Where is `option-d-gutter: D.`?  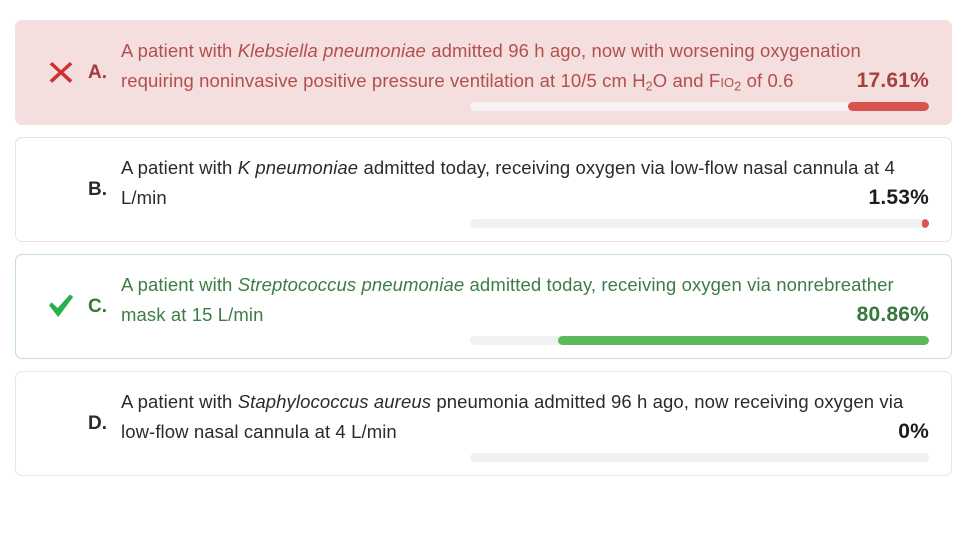
option-d-gutter: D. is located at coordinates (68, 423).